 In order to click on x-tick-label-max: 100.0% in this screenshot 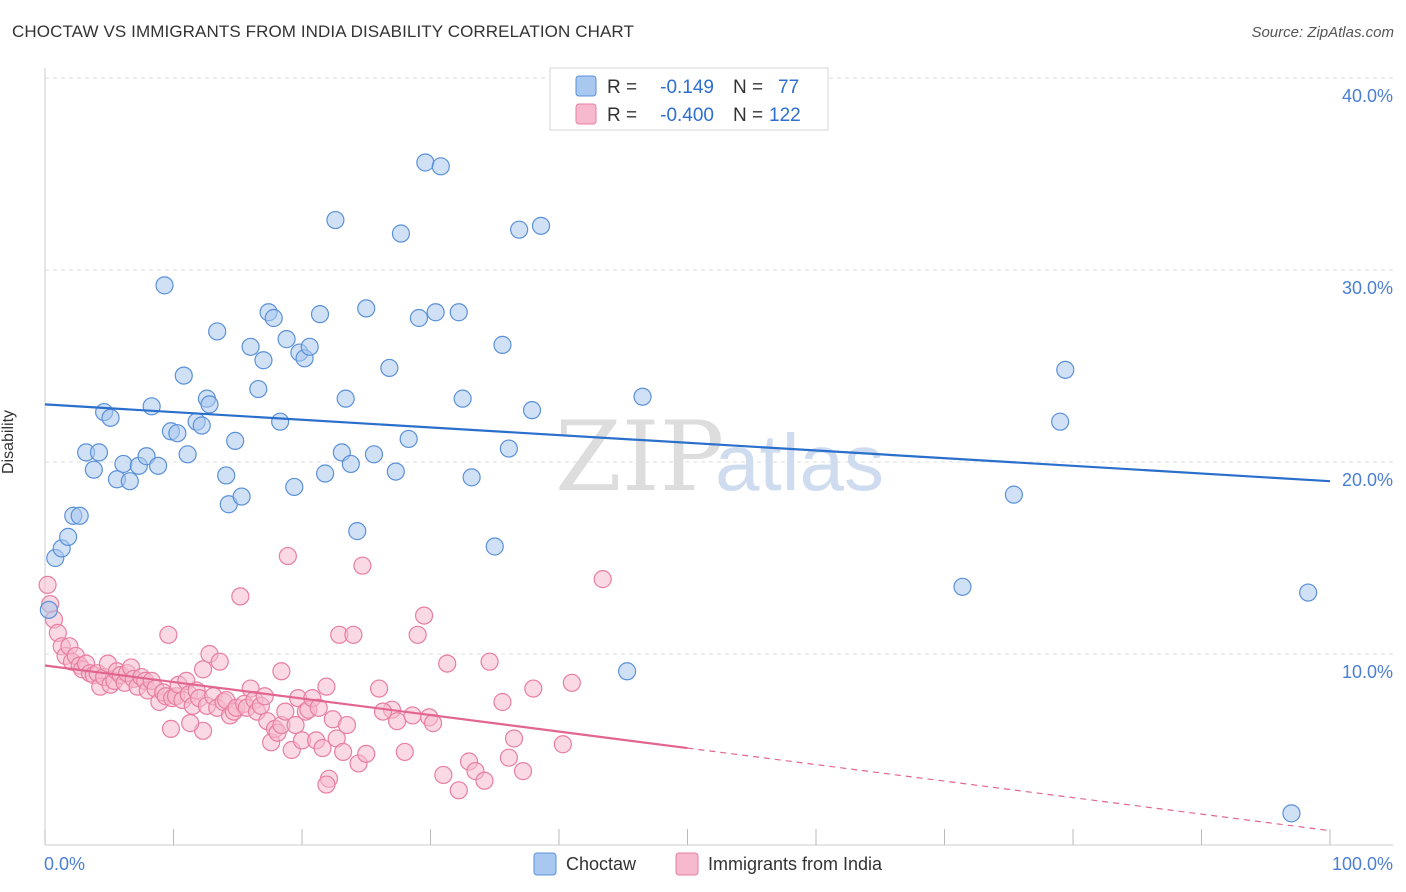, I will do `click(1362, 864)`.